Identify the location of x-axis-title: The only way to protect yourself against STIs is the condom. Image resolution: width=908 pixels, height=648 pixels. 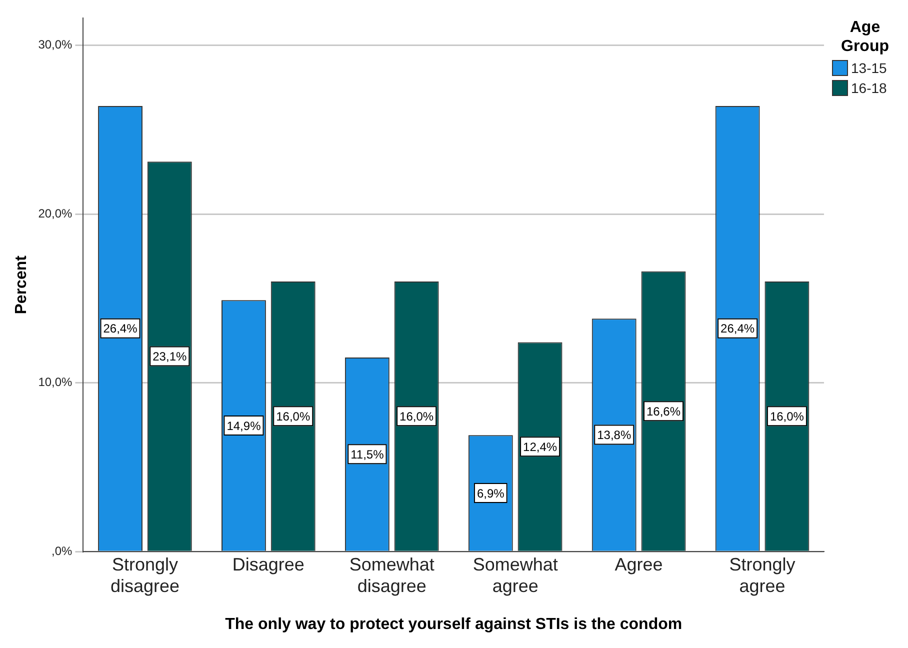
(453, 624).